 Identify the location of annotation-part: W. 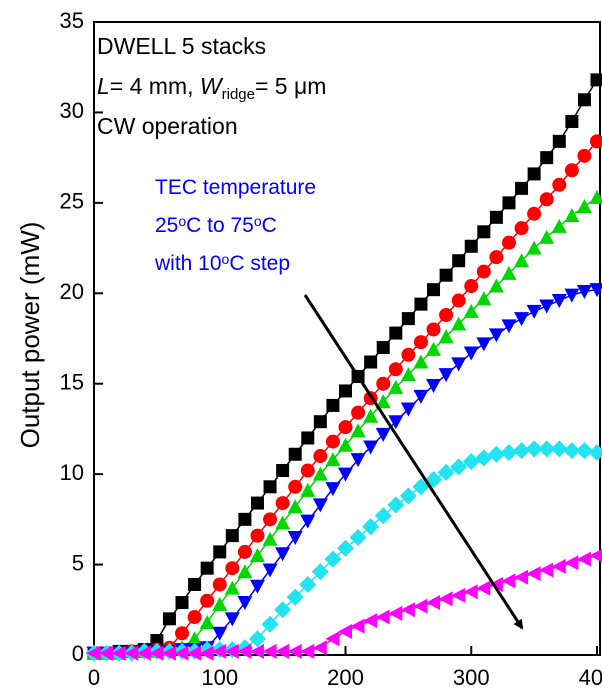
(212, 86).